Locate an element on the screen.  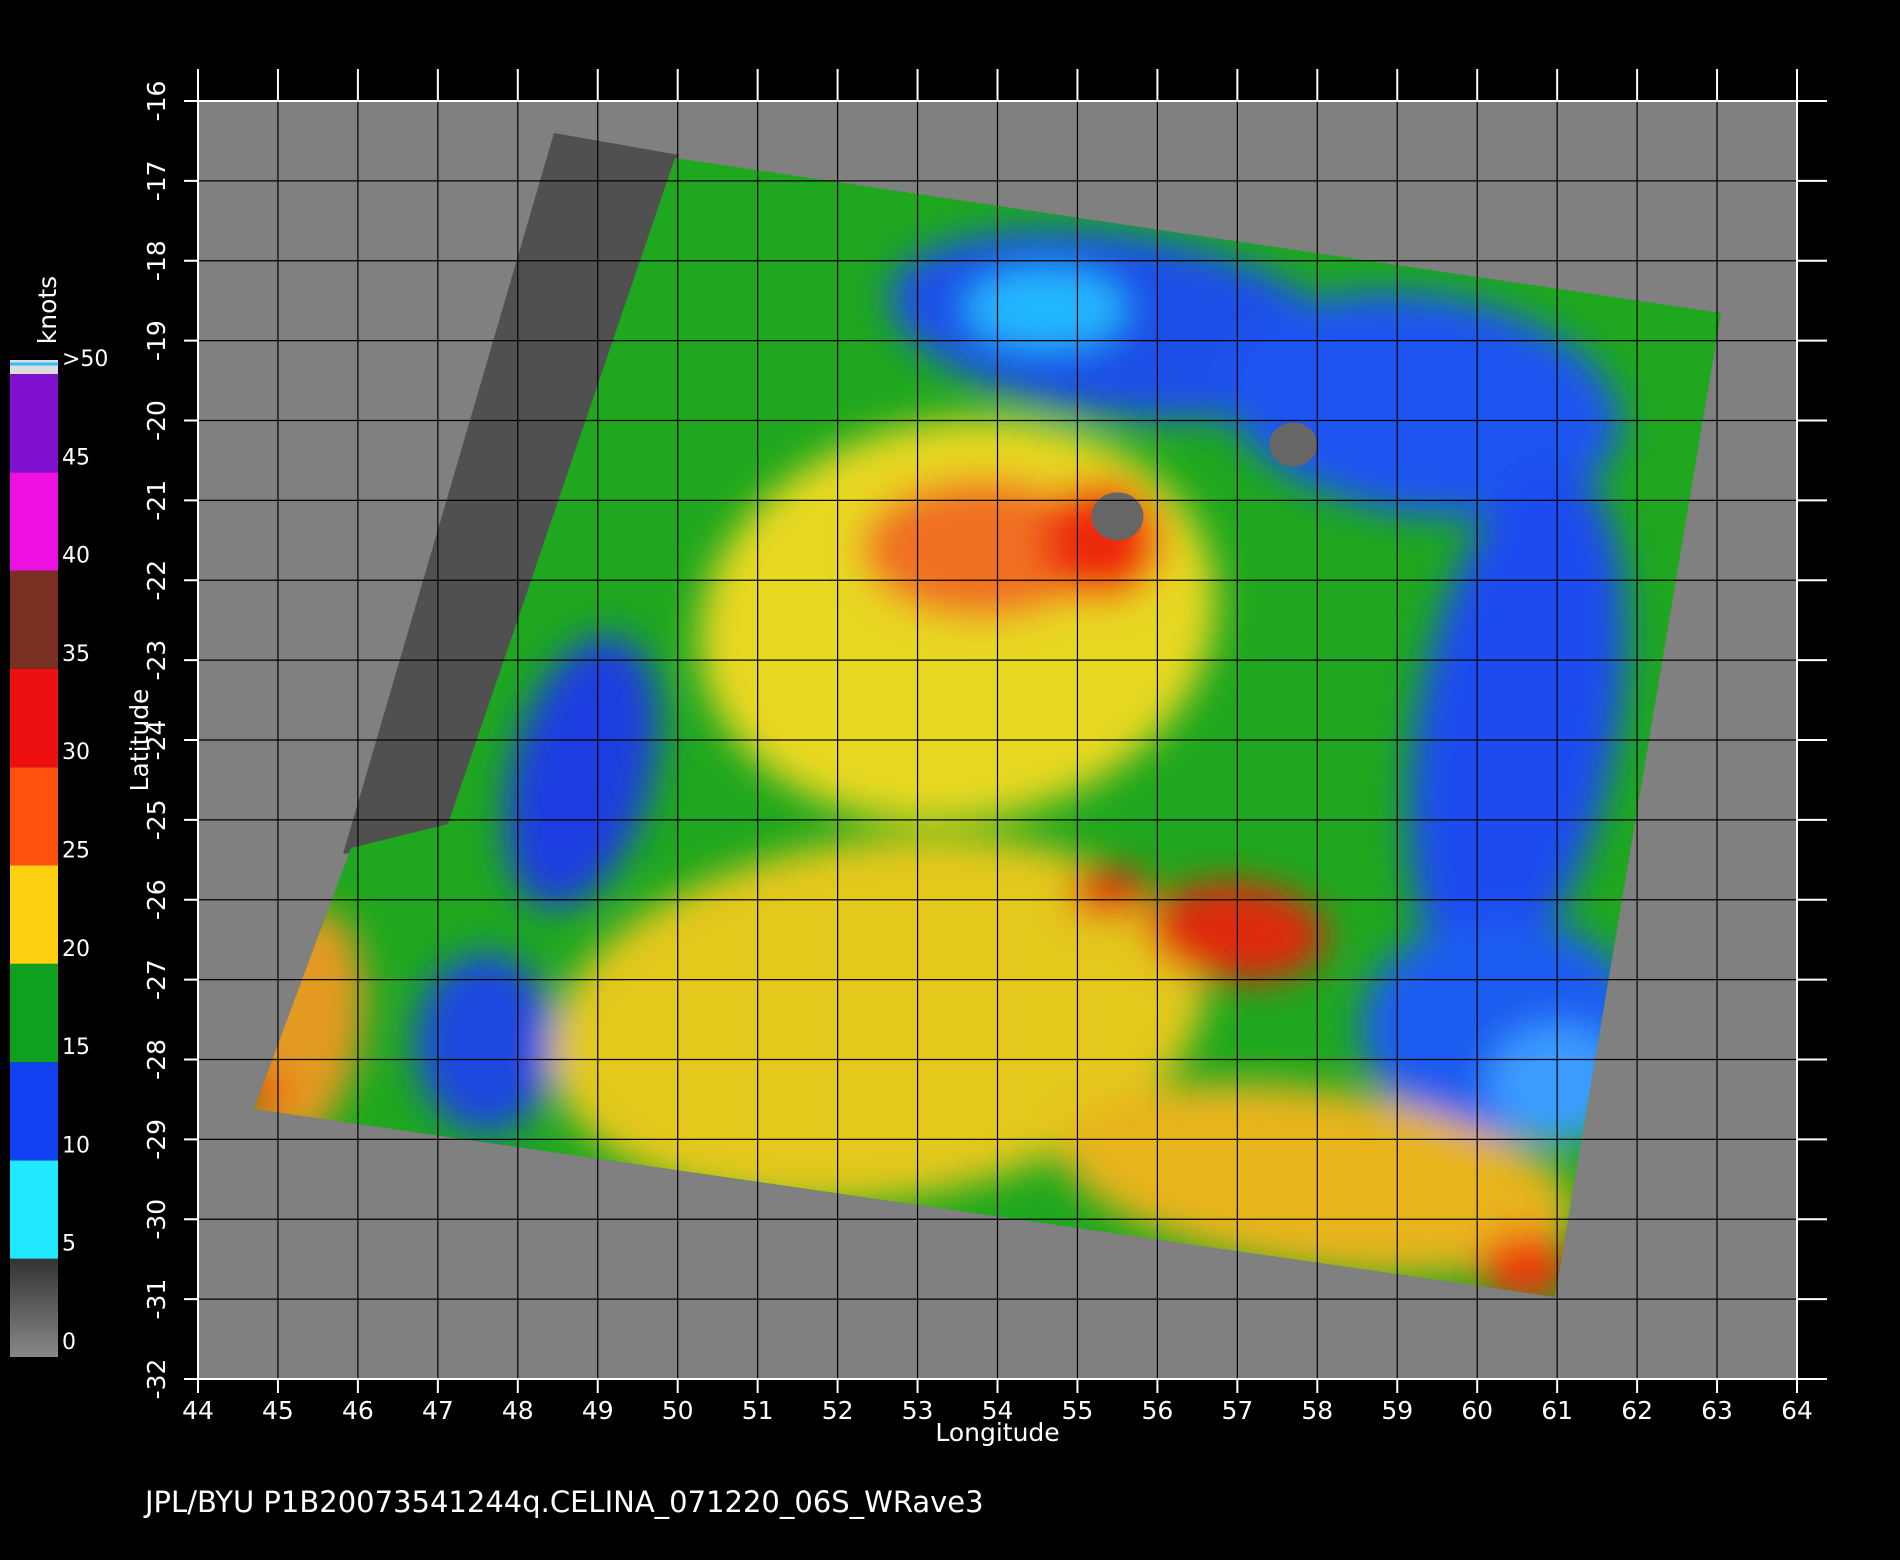
y-tick-label: -31 is located at coordinates (156, 1299).